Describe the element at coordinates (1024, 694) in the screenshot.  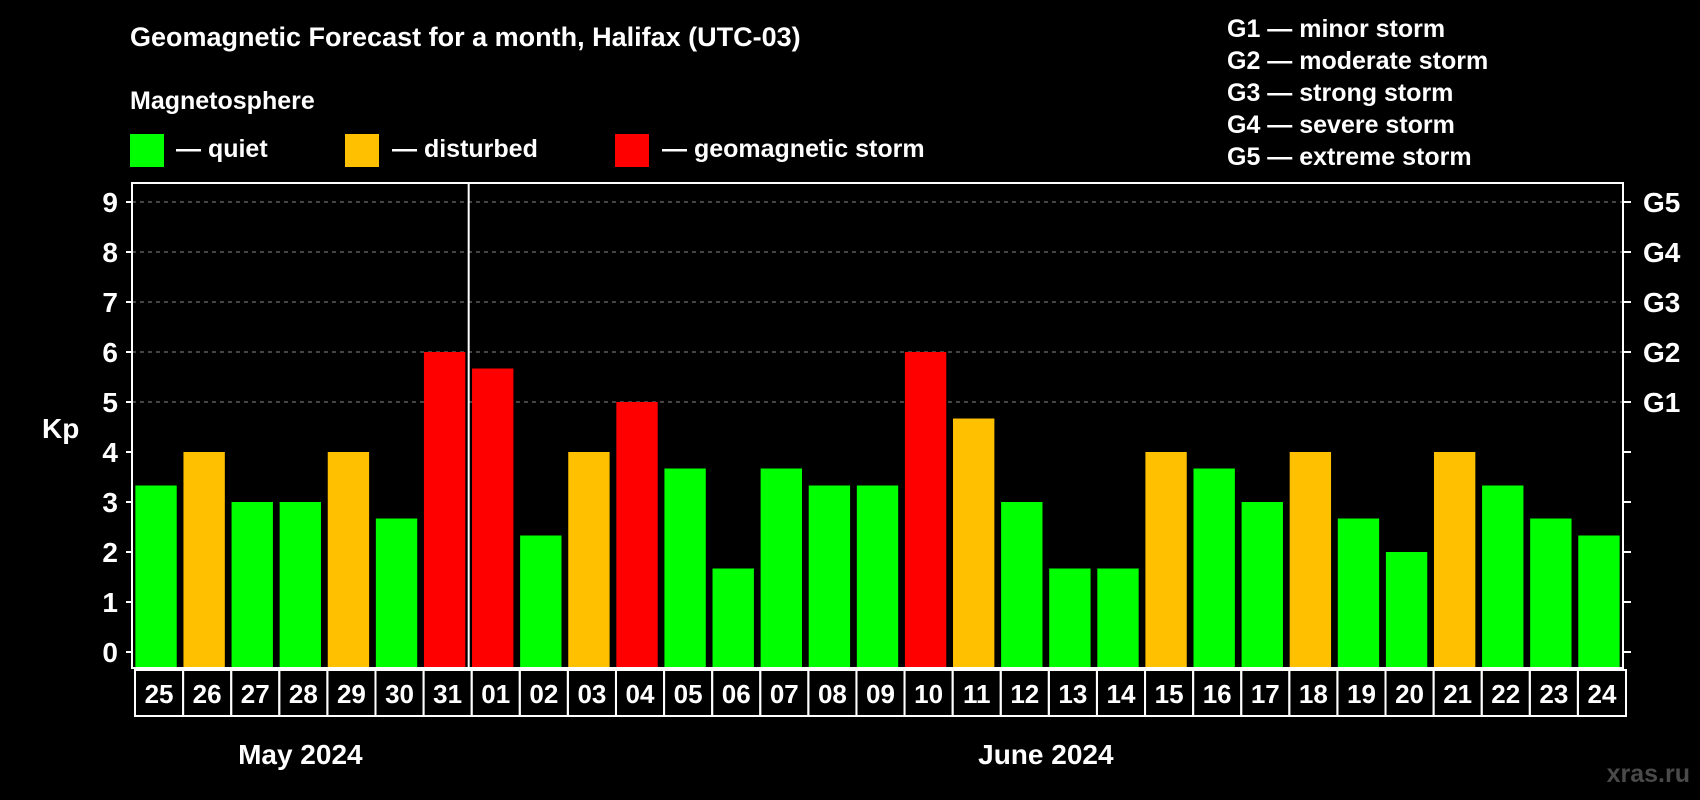
I see `x-tick-label: 12` at that location.